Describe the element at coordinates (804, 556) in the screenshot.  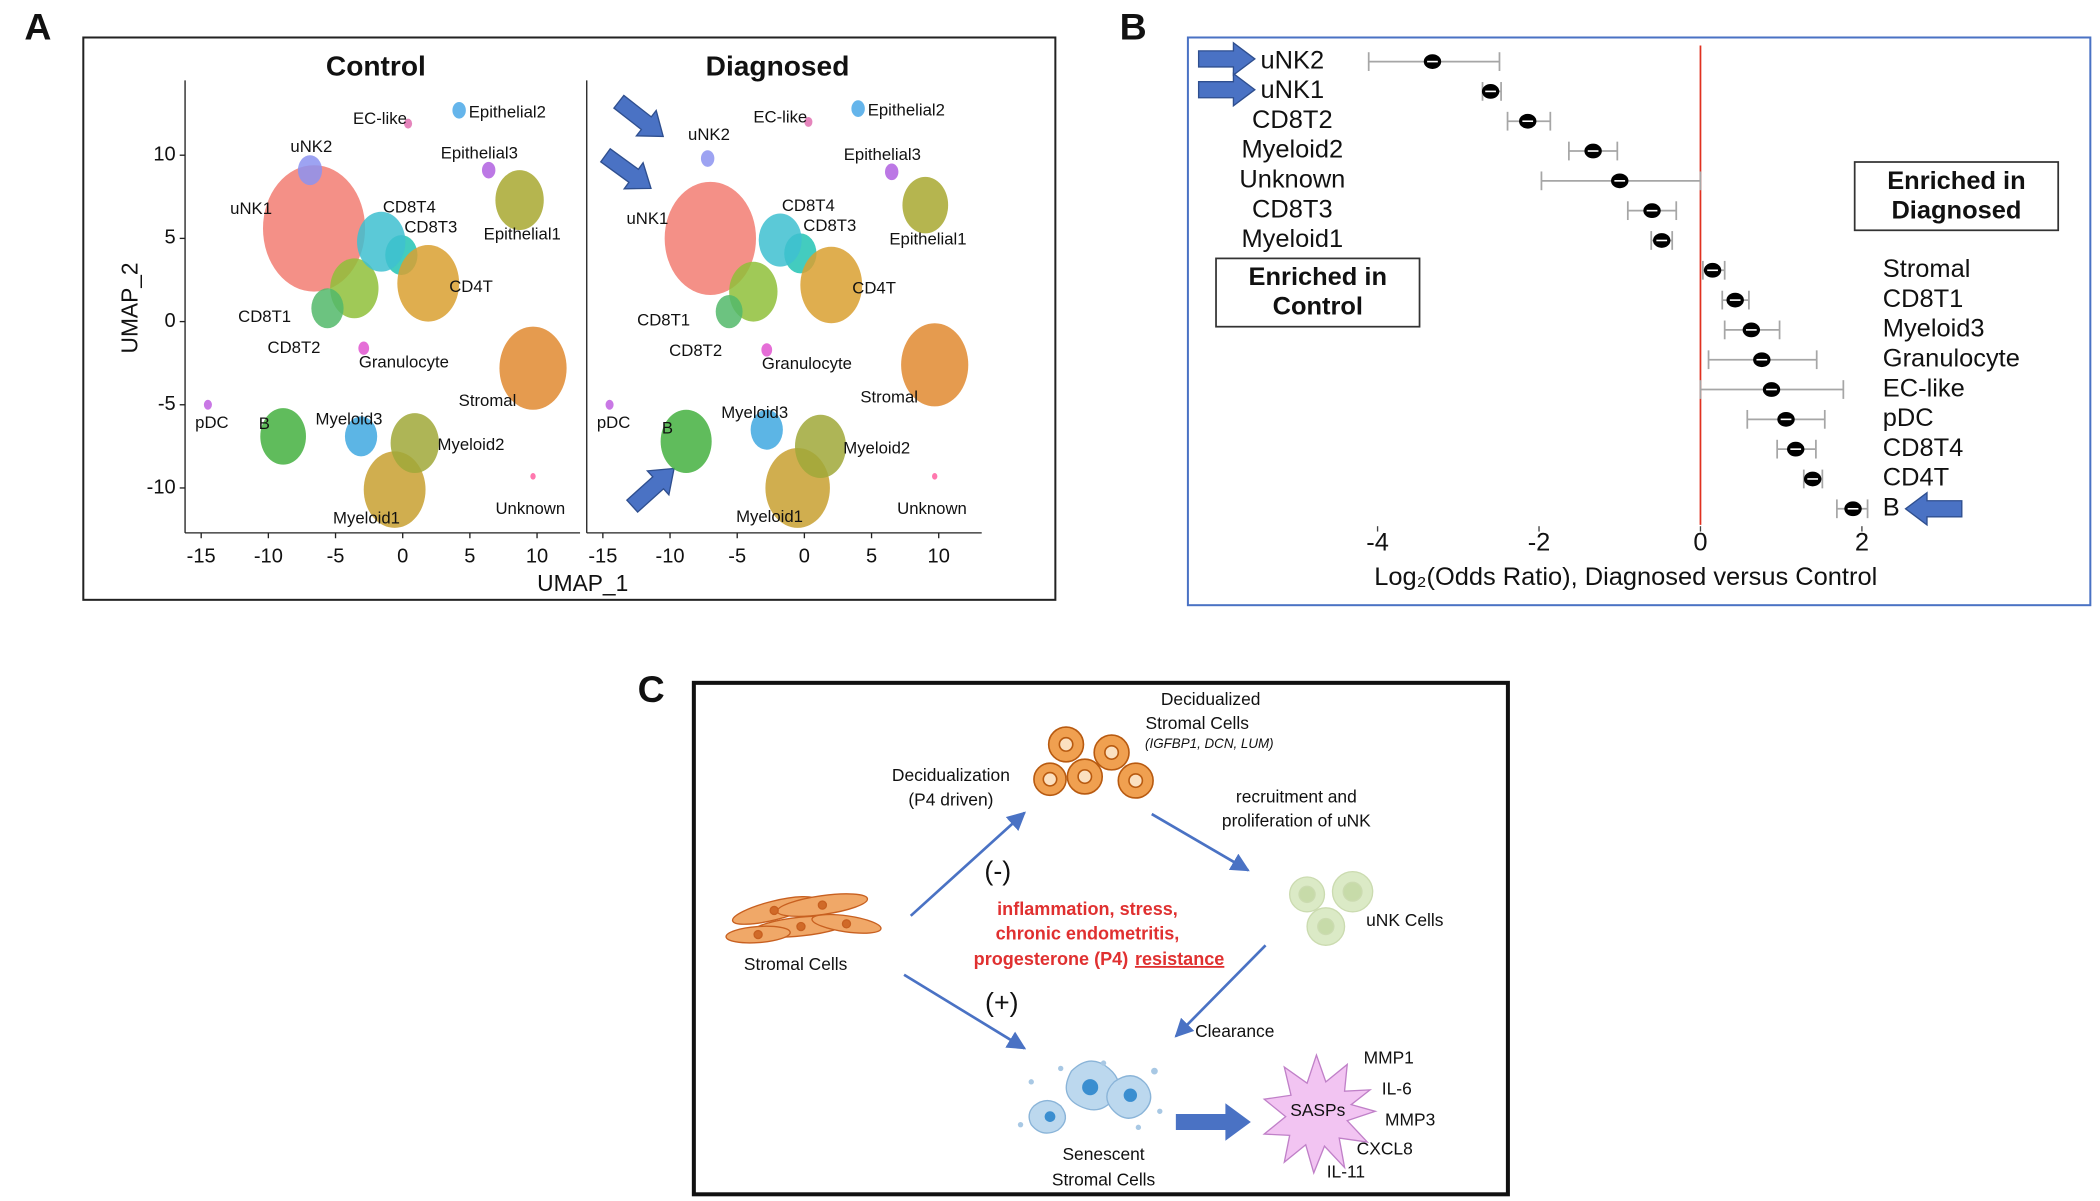
I see `x-tick-label: 0` at that location.